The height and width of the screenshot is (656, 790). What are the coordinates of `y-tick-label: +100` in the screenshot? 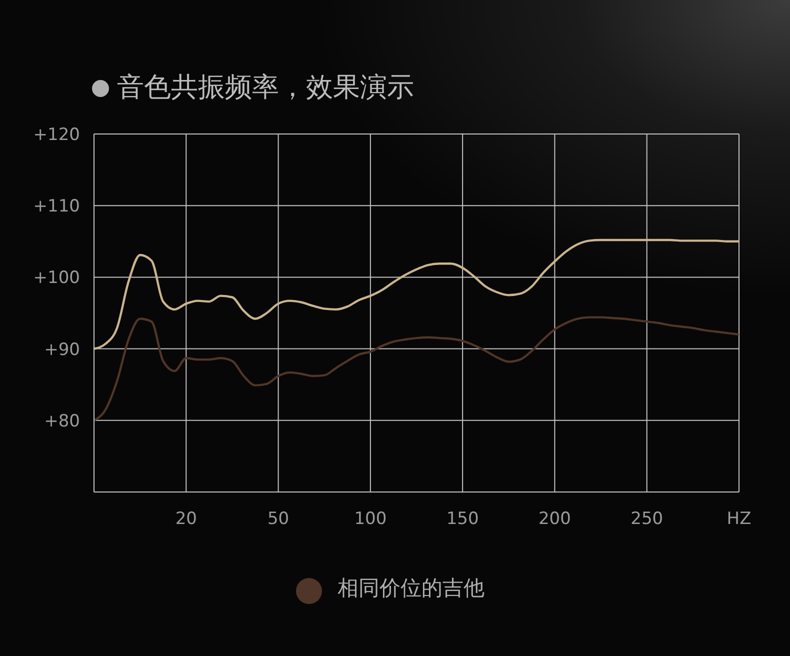 It's located at (56, 278).